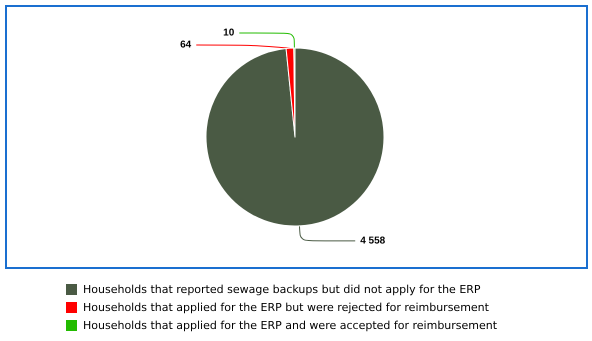 This screenshot has height=341, width=592. Describe the element at coordinates (186, 45) in the screenshot. I see `data-label: 64` at that location.